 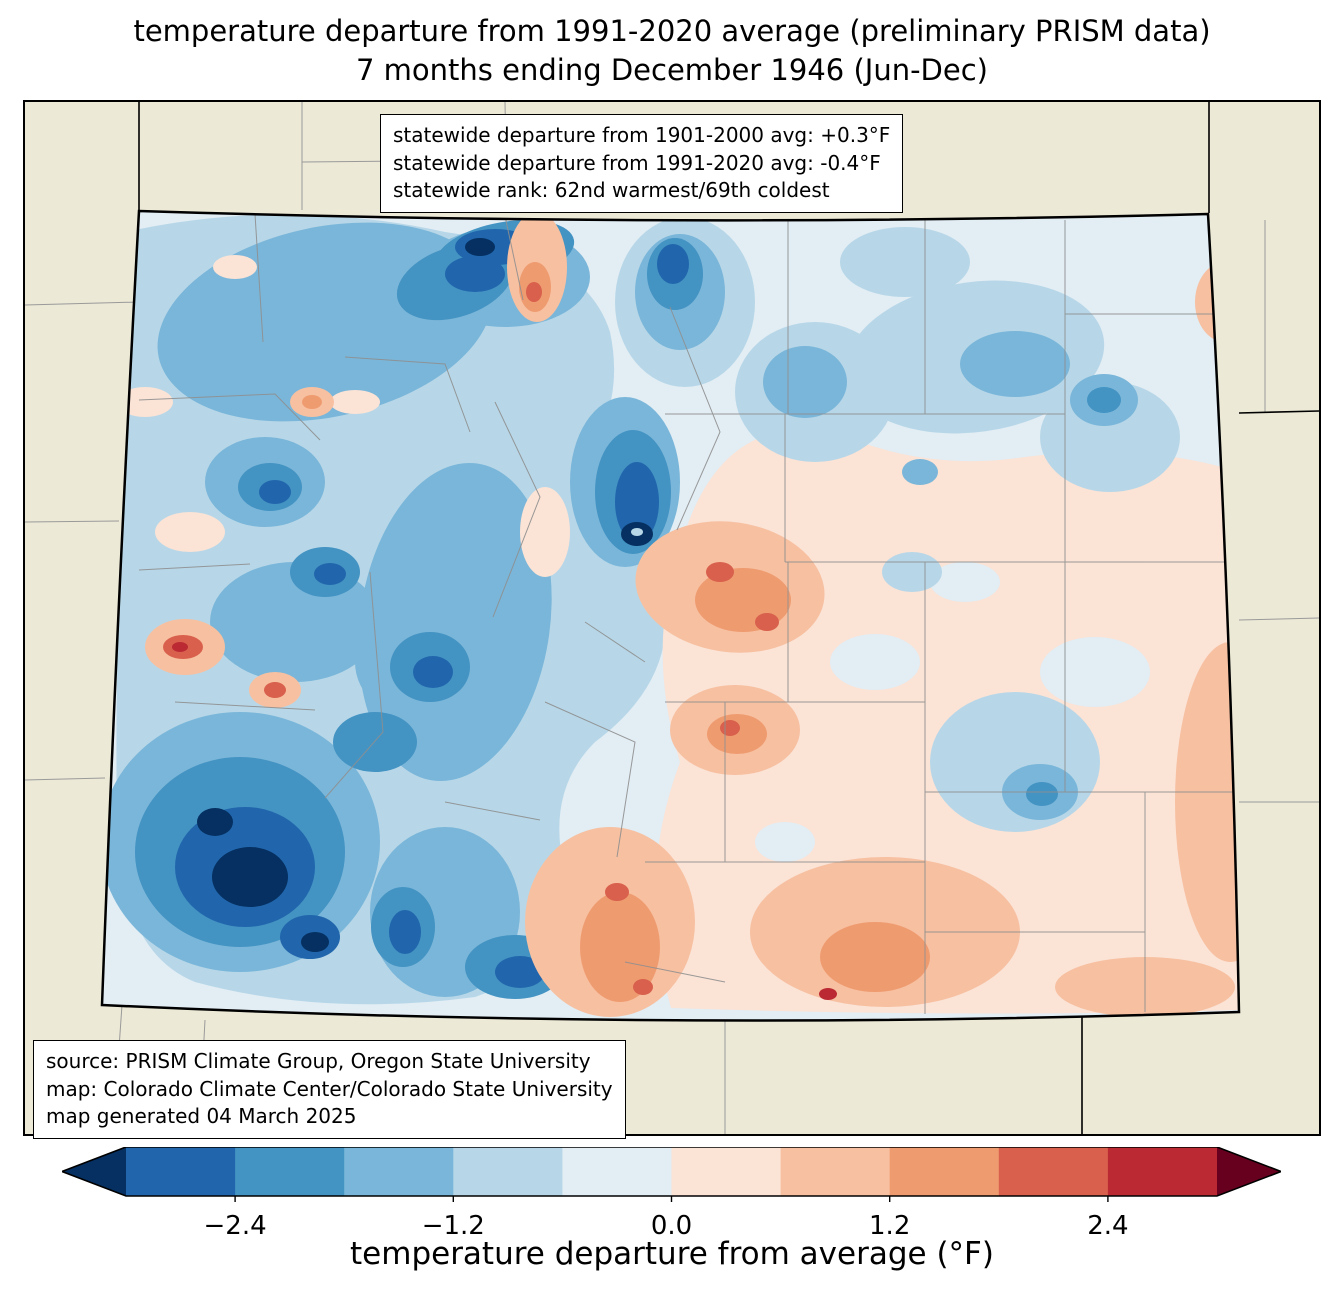 What do you see at coordinates (453, 1226) in the screenshot?
I see `colorbar-tick-label: −1.2` at bounding box center [453, 1226].